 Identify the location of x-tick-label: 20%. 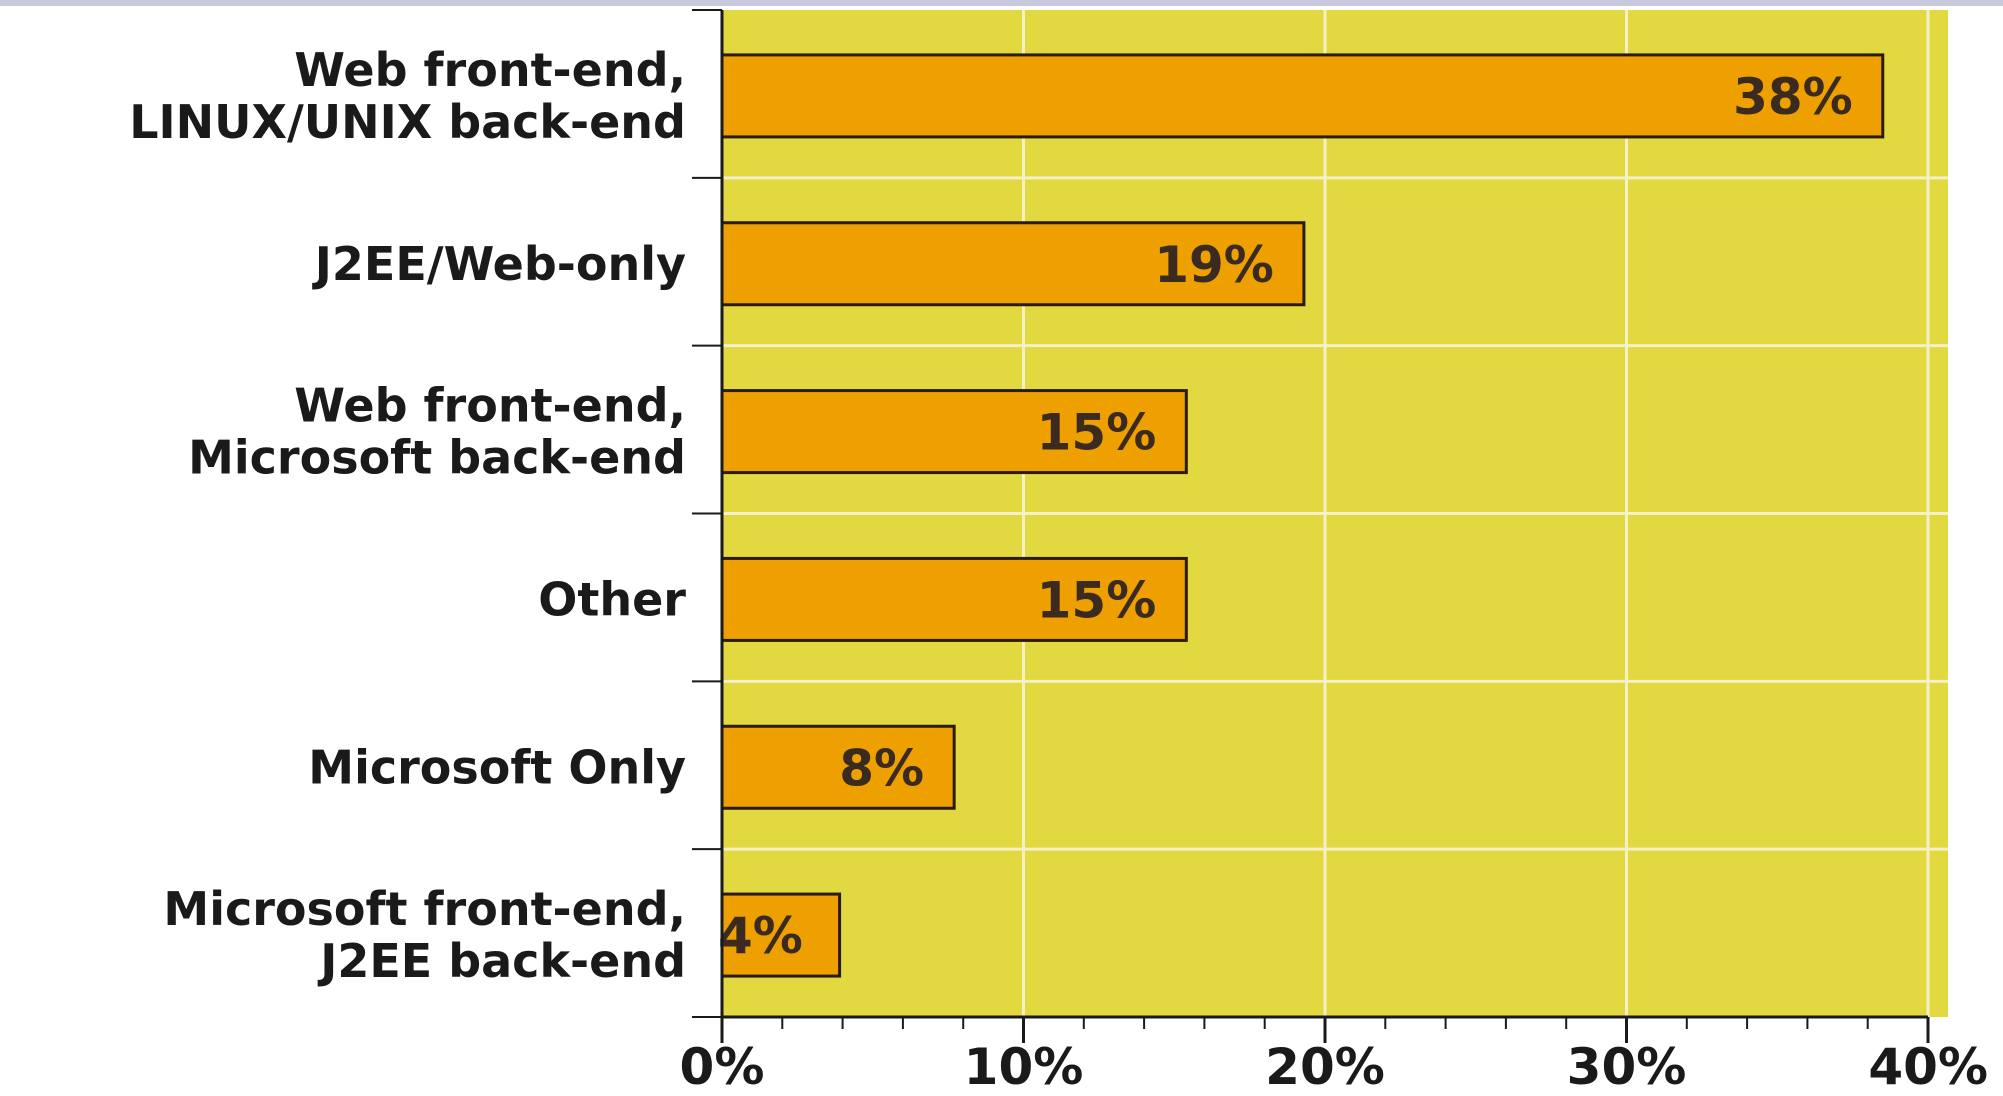
(1325, 1067).